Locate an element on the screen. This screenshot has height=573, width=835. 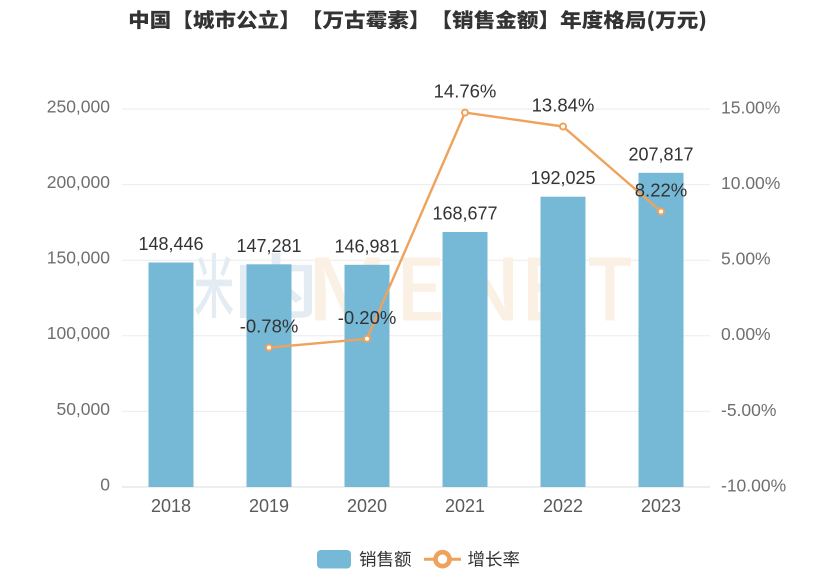
svg-text: -5.00% is located at coordinates (748, 410).